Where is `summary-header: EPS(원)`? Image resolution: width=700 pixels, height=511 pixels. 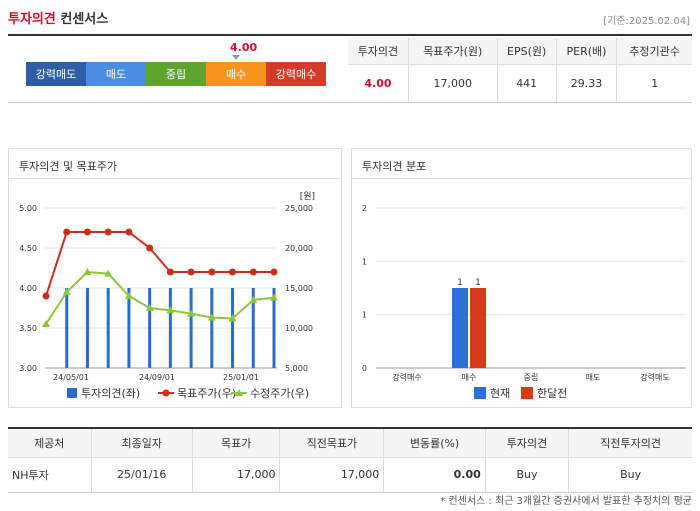
summary-header: EPS(원) is located at coordinates (526, 51).